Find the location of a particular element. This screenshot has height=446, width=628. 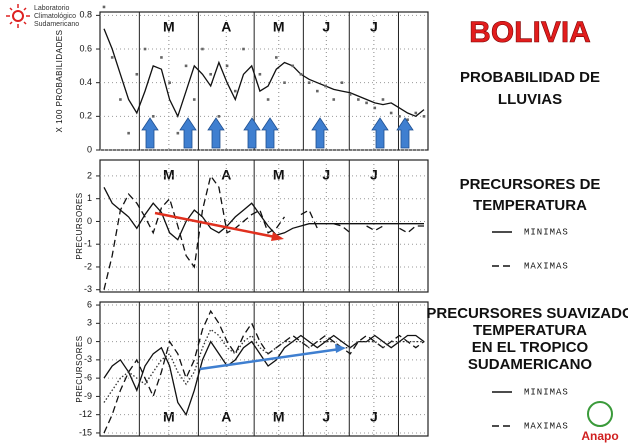

logo-rays is located at coordinates (18, 16).